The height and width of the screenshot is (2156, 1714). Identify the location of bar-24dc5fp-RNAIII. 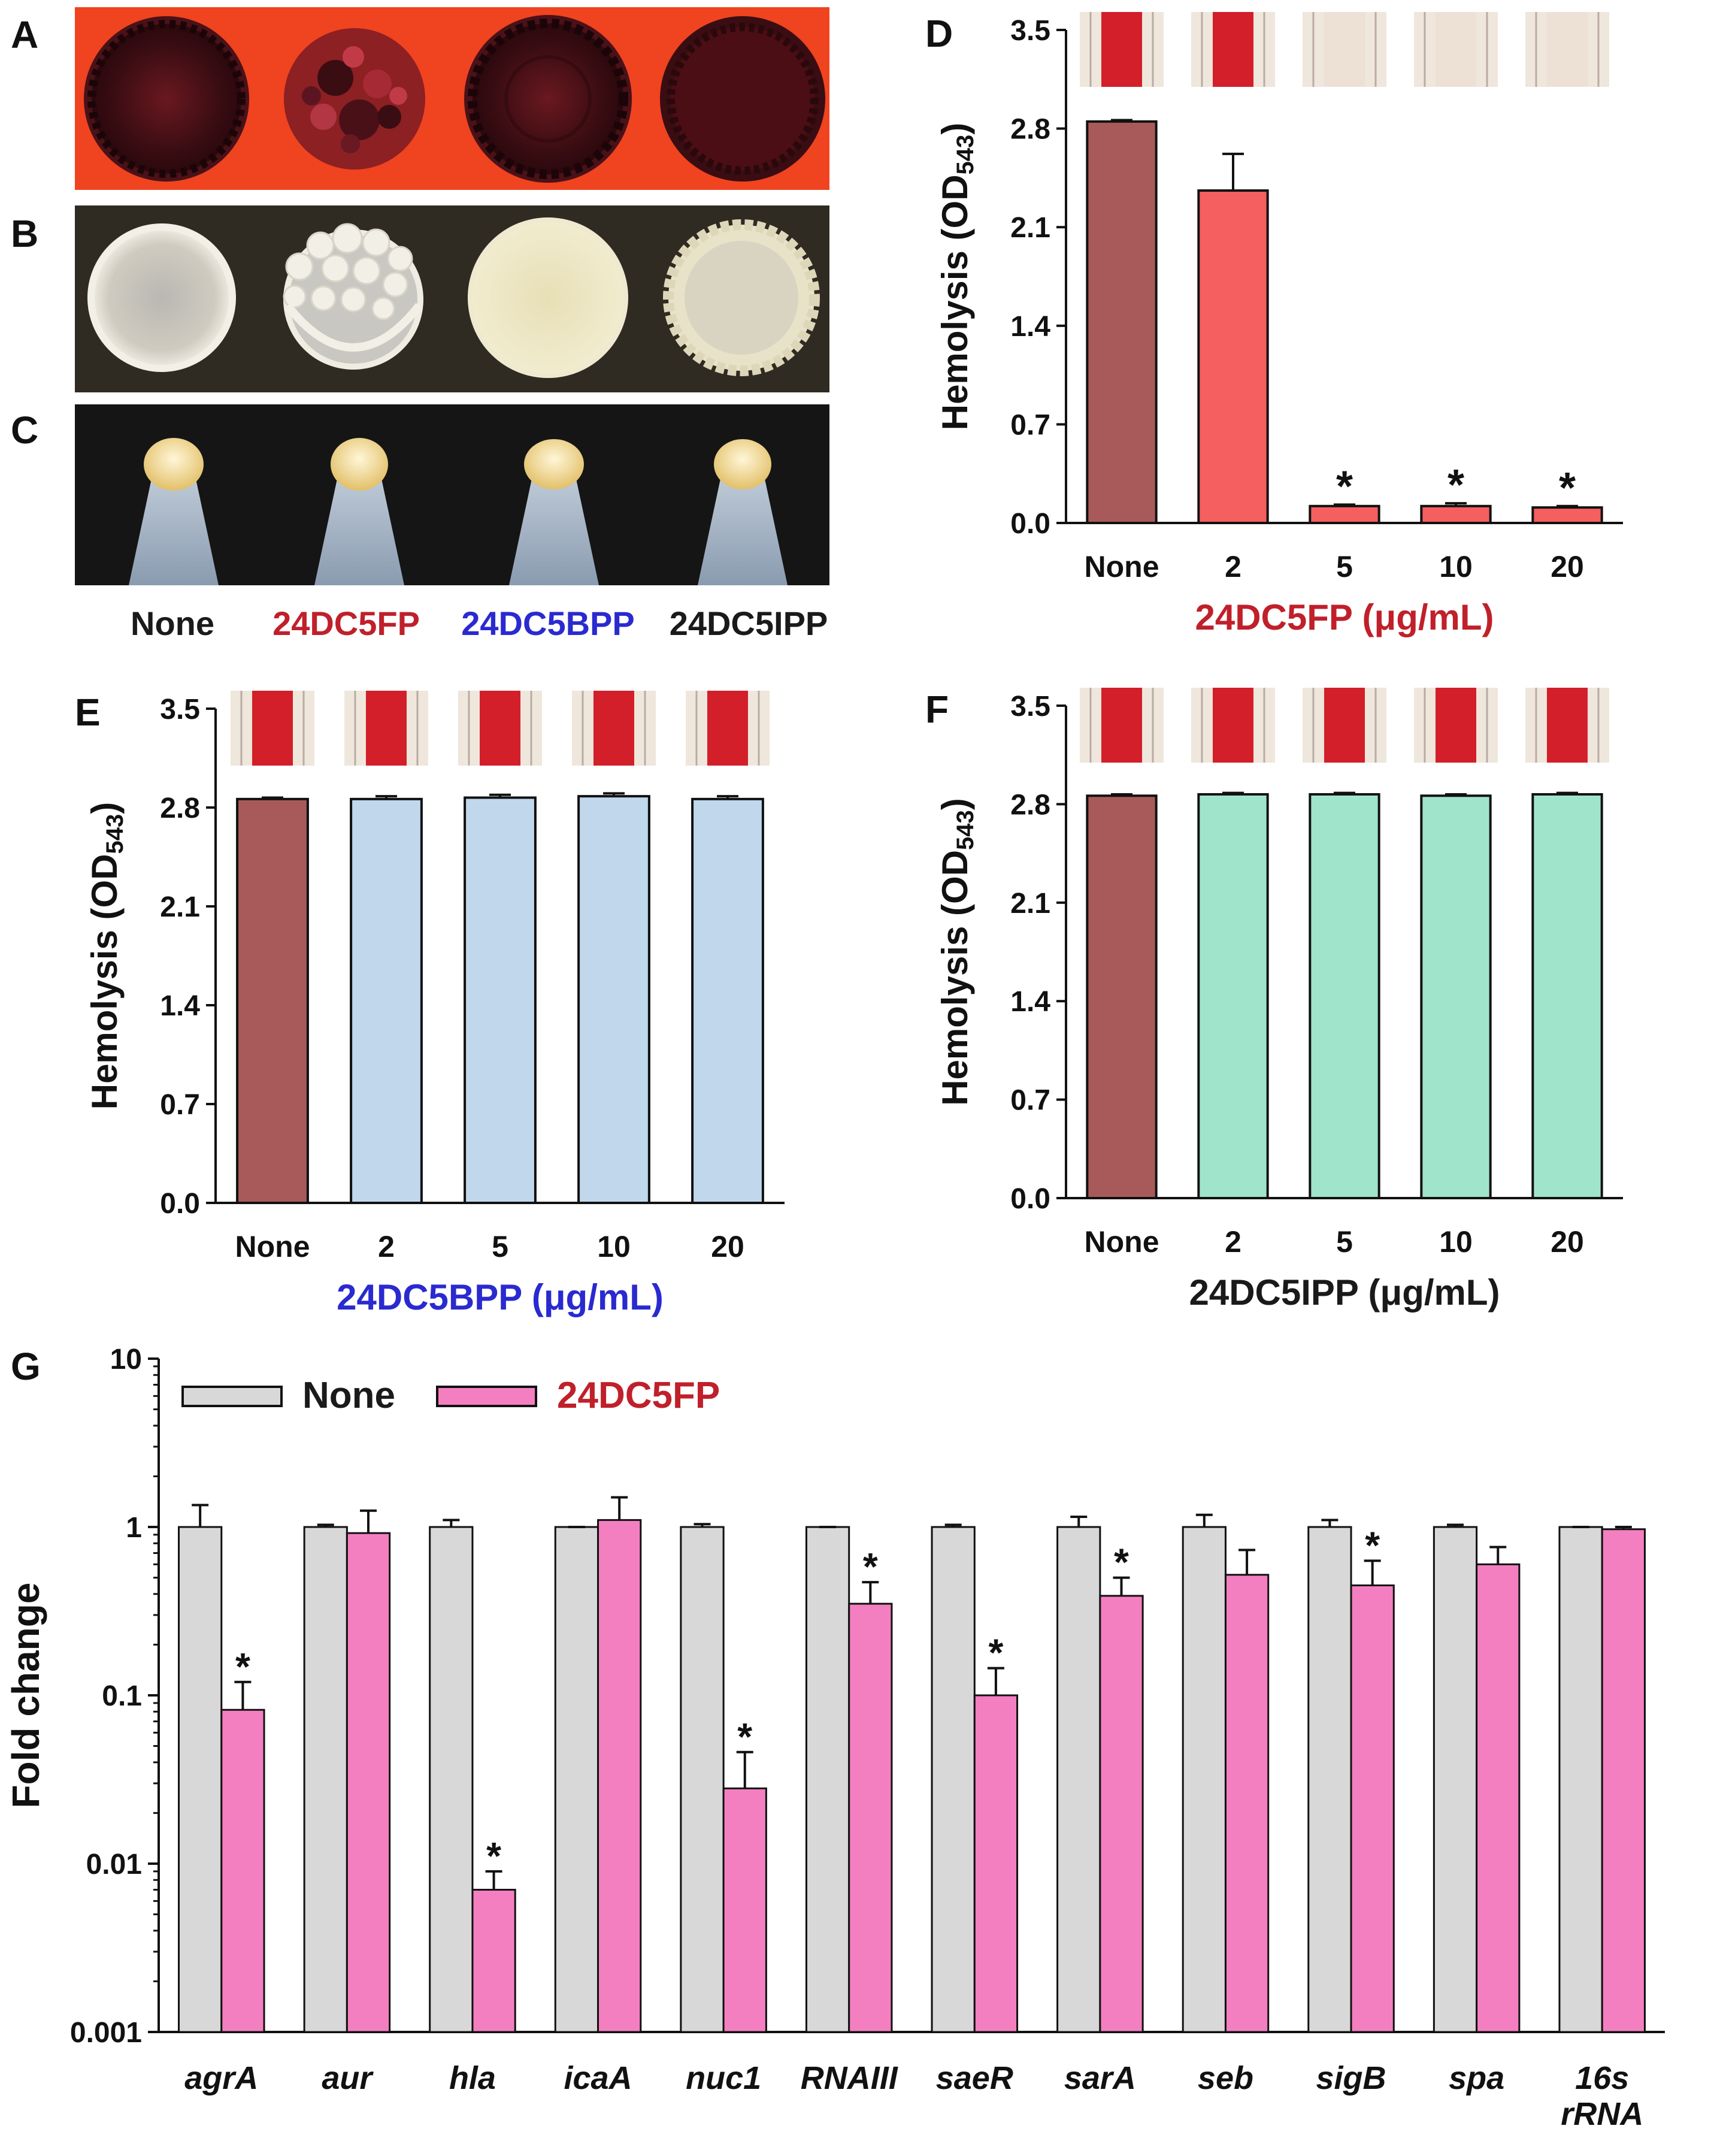
(870, 1817).